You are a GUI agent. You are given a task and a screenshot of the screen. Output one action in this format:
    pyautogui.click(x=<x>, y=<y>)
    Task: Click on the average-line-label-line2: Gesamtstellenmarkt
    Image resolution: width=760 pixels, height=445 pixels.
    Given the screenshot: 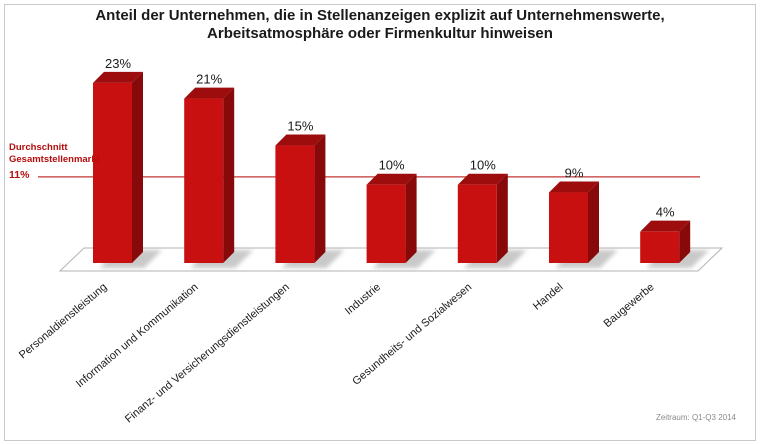 What is the action you would take?
    pyautogui.click(x=54, y=159)
    